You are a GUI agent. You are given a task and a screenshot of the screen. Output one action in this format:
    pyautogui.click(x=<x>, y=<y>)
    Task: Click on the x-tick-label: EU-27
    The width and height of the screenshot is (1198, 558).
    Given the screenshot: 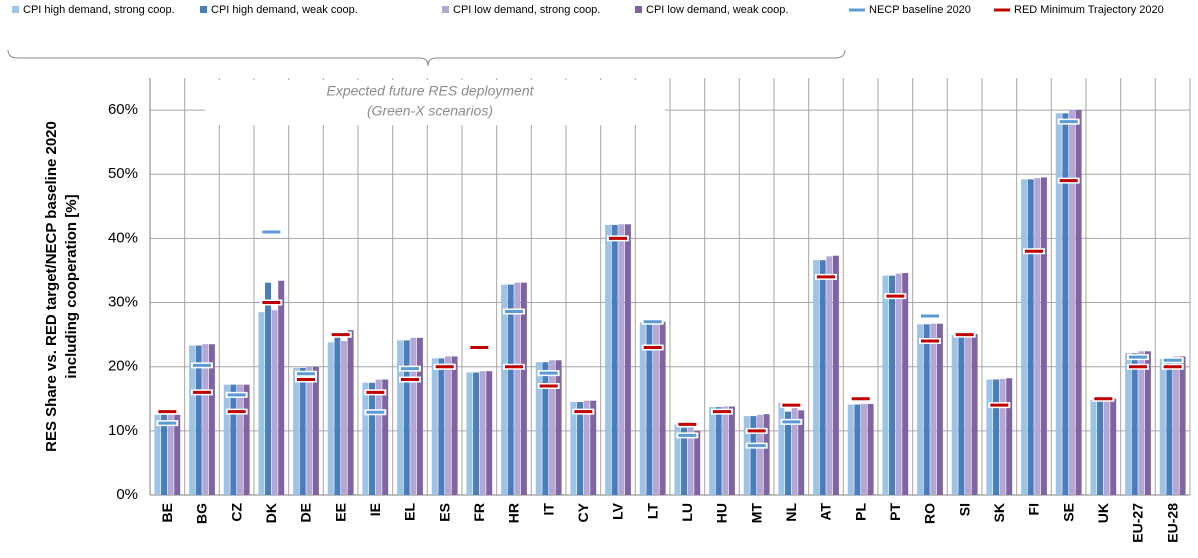 What is the action you would take?
    pyautogui.click(x=1138, y=523)
    